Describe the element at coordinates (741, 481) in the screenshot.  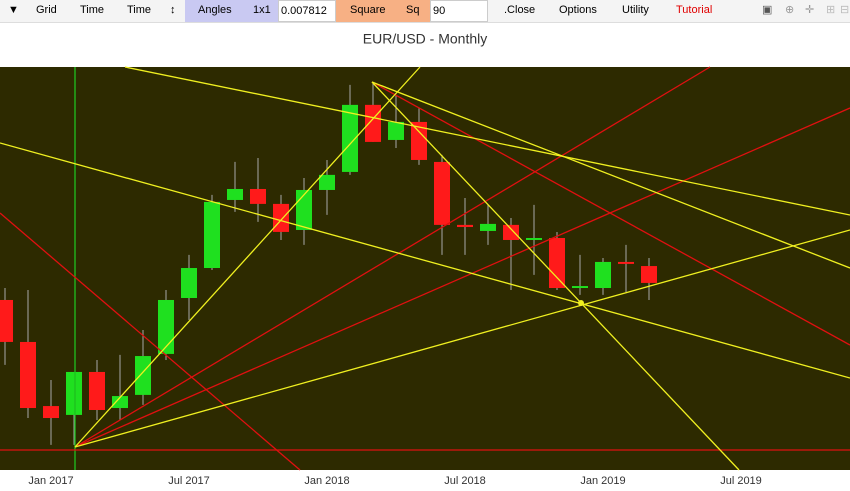
I see `x-tick-label: Jul 2019` at that location.